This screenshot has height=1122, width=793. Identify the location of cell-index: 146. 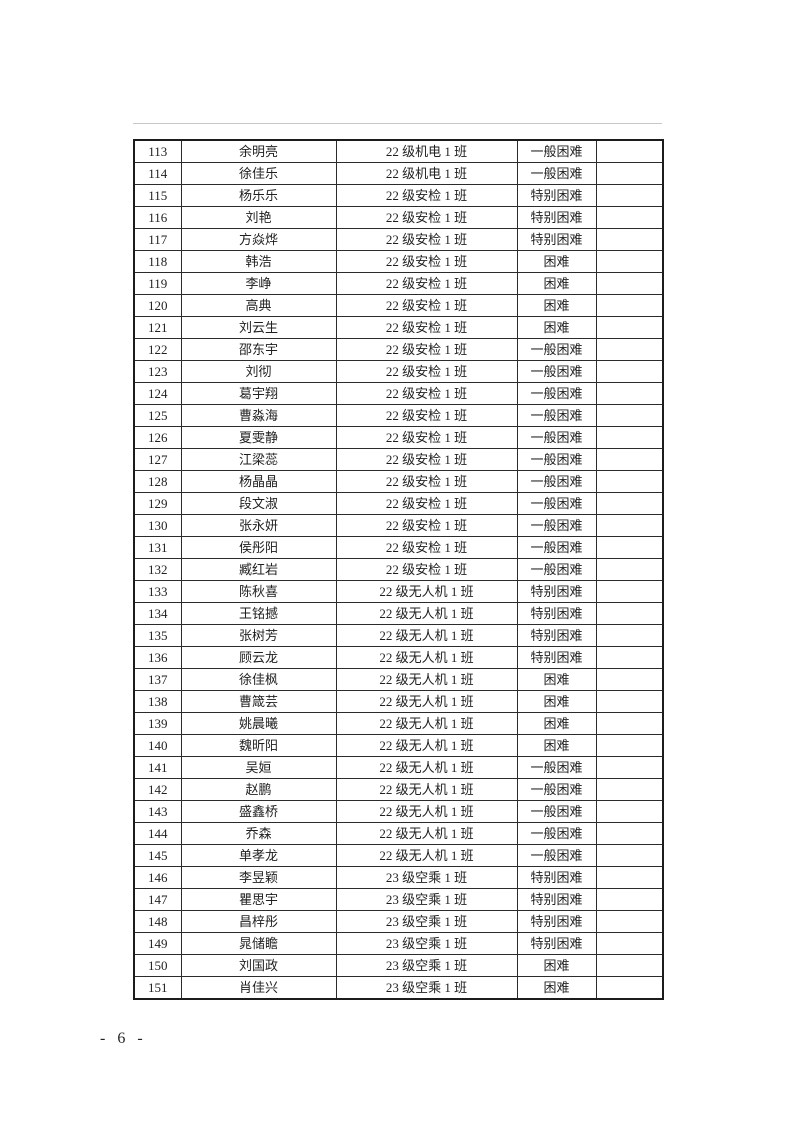
(157, 877).